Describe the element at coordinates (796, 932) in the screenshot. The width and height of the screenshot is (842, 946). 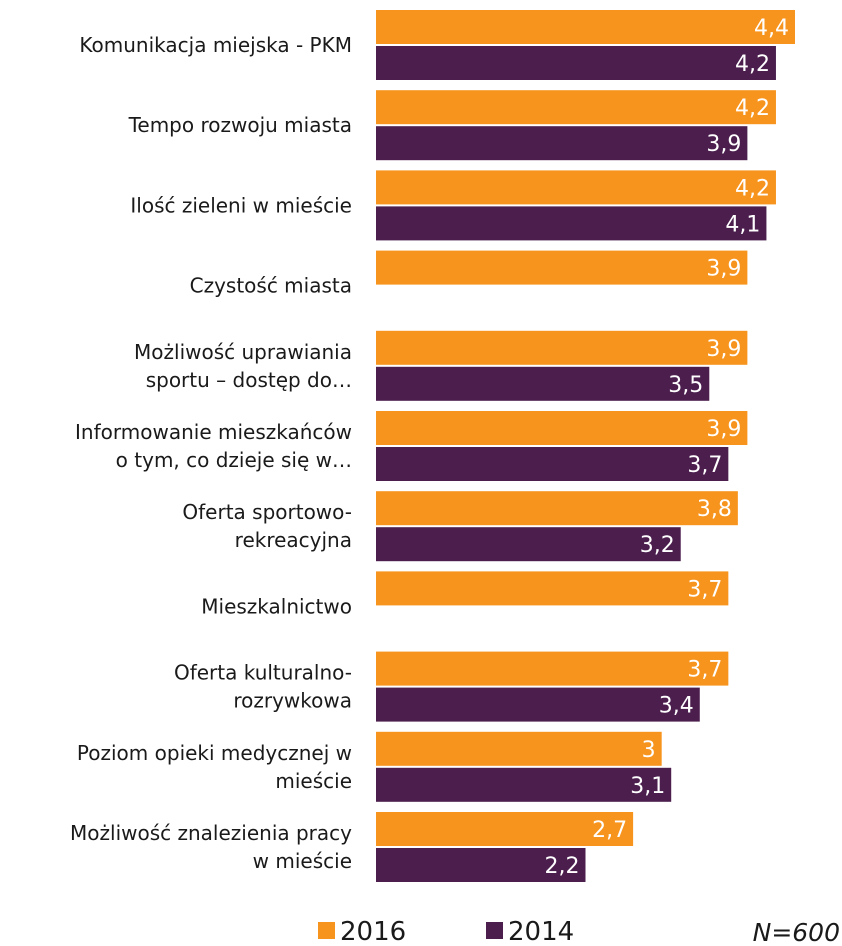
I see `sample-size-note: N=600` at that location.